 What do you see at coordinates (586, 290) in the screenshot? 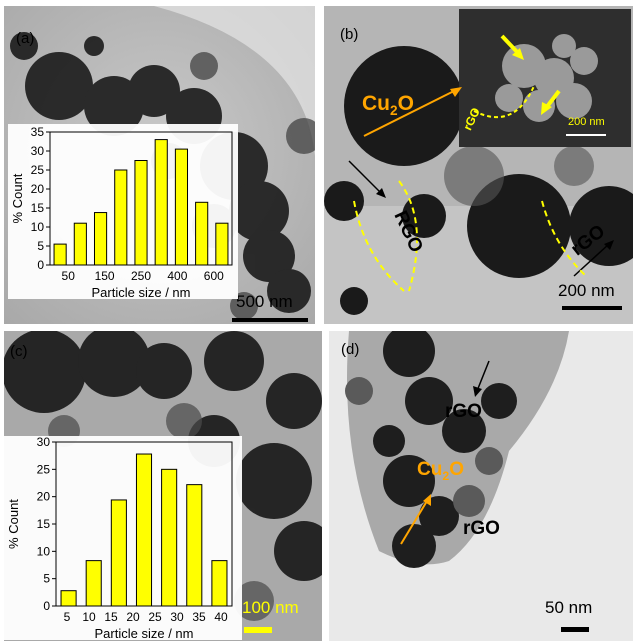
I see `panel-b-scale-label: 200 nm` at bounding box center [586, 290].